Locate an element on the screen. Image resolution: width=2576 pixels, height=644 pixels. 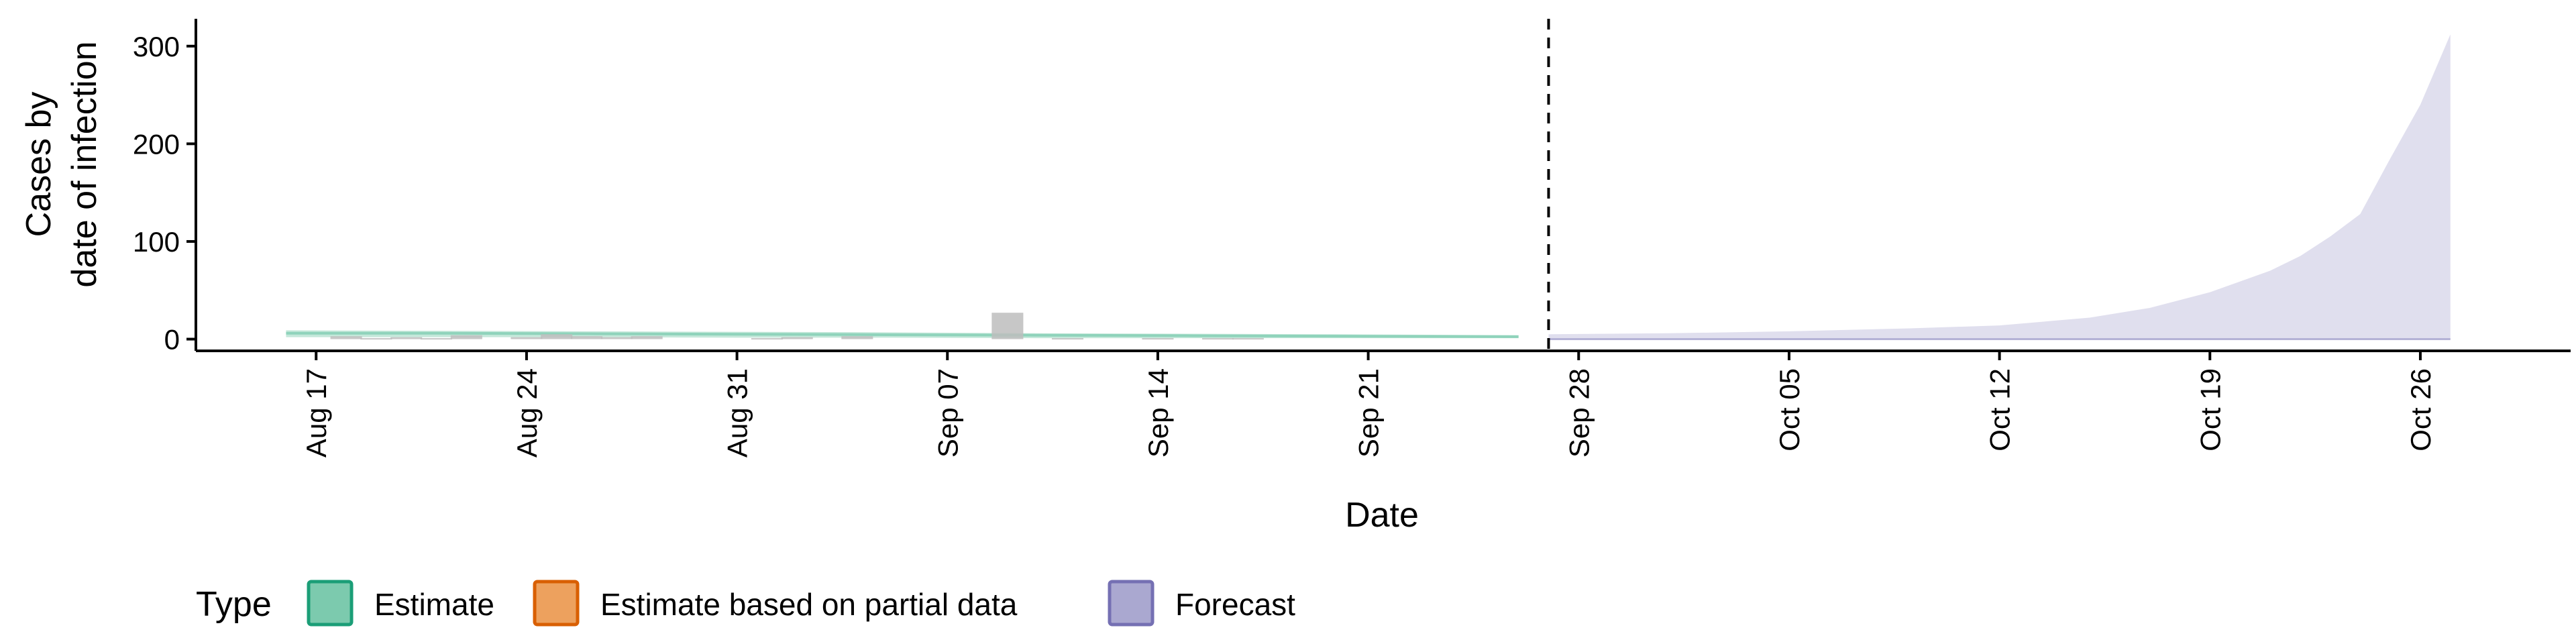
legend-label-estimate: Estimate is located at coordinates (434, 604).